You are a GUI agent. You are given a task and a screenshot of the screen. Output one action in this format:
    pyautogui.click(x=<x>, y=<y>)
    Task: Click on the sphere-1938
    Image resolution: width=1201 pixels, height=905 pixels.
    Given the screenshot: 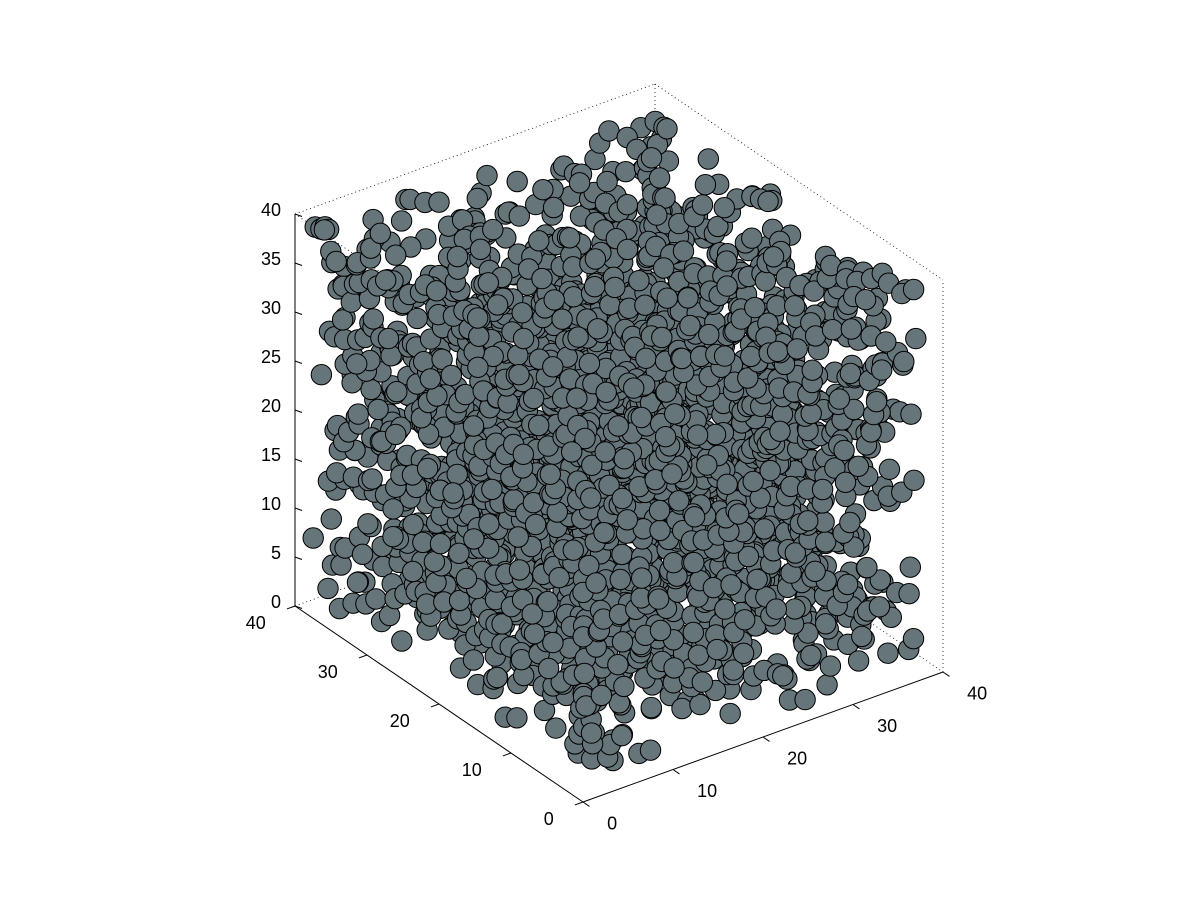 What is the action you would take?
    pyautogui.click(x=539, y=241)
    